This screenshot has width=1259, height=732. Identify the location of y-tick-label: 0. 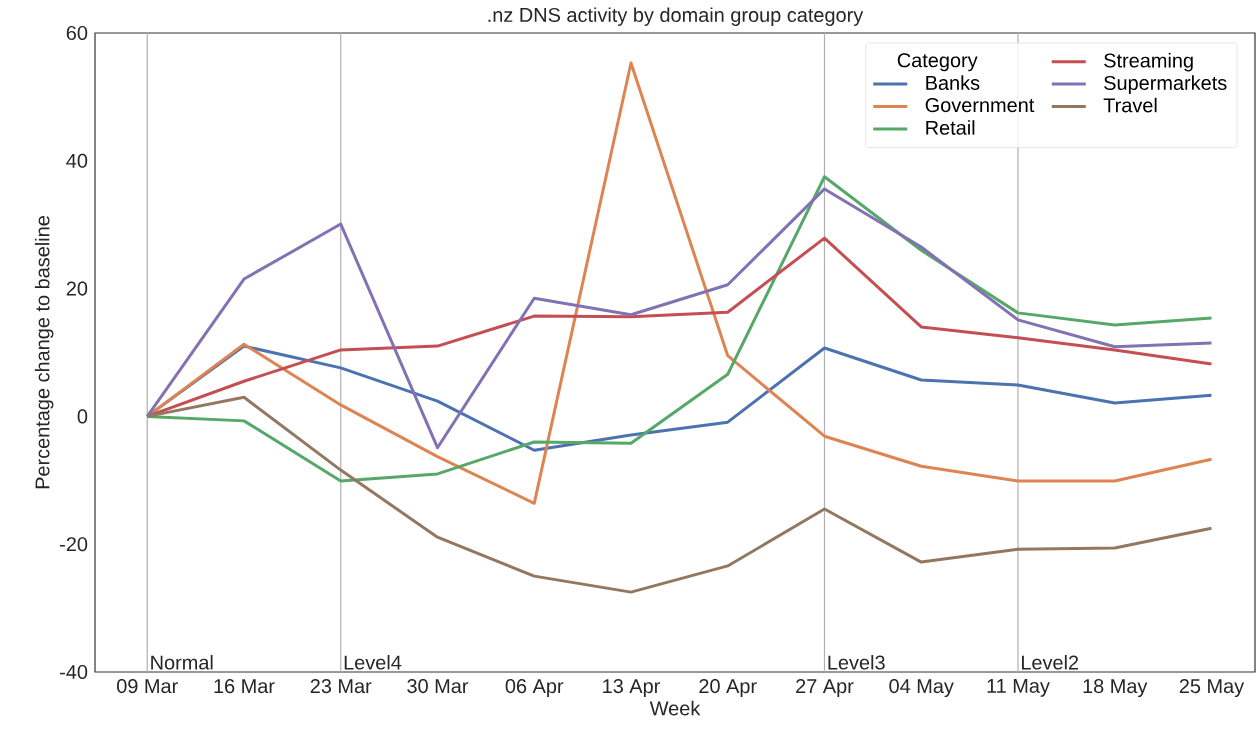
(82, 416).